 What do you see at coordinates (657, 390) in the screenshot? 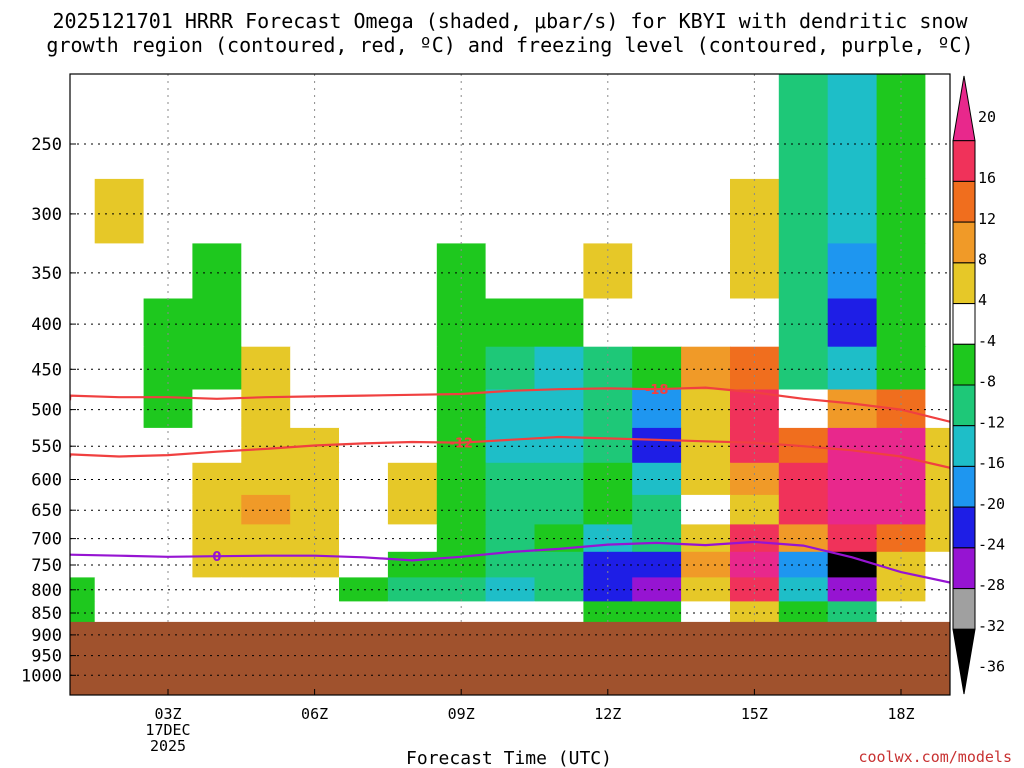
I see `isotherm-label: -18` at bounding box center [657, 390].